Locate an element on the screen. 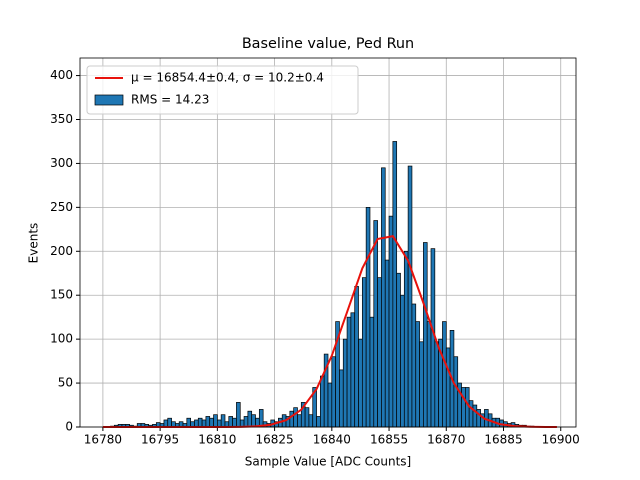  x-tick-label: 16810 is located at coordinates (217, 440).